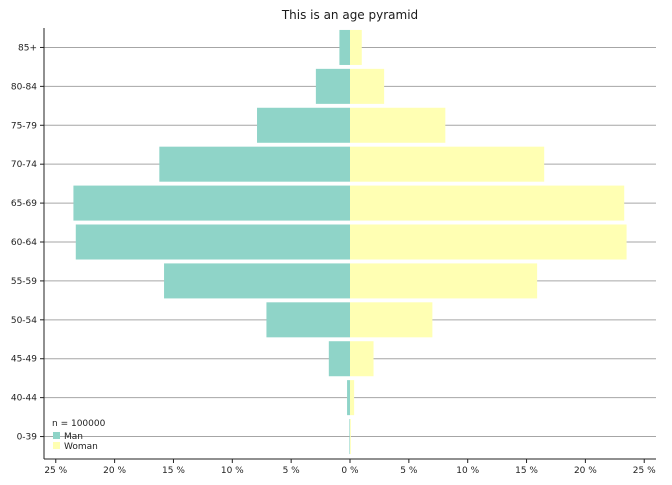  What do you see at coordinates (24, 243) in the screenshot?
I see `y-tick-label: 60-64` at bounding box center [24, 243].